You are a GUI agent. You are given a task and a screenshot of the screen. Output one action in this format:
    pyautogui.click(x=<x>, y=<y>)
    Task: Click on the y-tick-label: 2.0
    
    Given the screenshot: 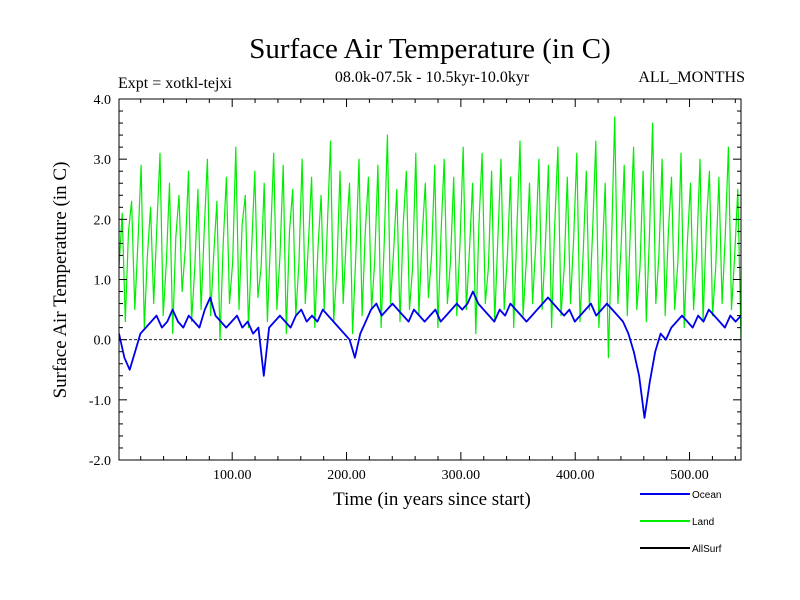 What is the action you would take?
    pyautogui.click(x=103, y=220)
    